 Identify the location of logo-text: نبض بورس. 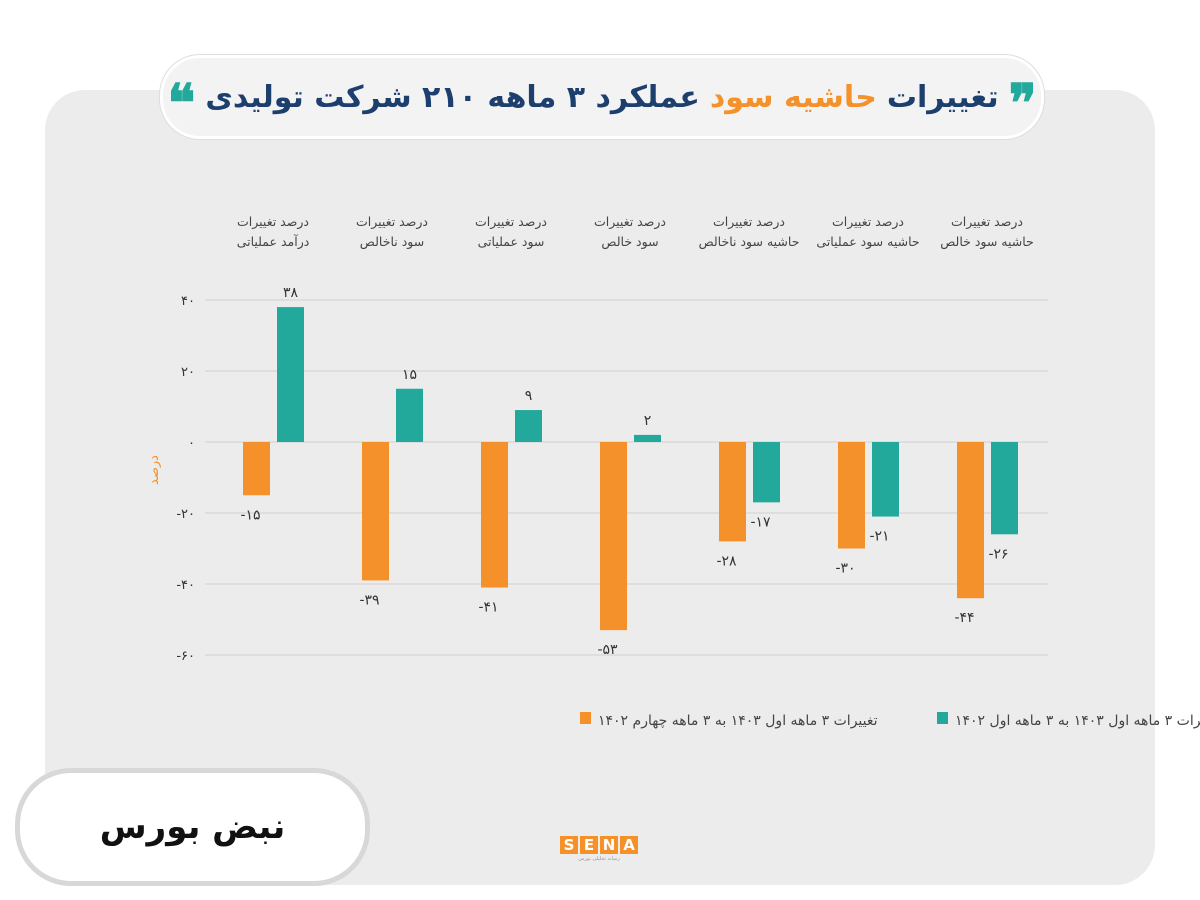
(192, 827).